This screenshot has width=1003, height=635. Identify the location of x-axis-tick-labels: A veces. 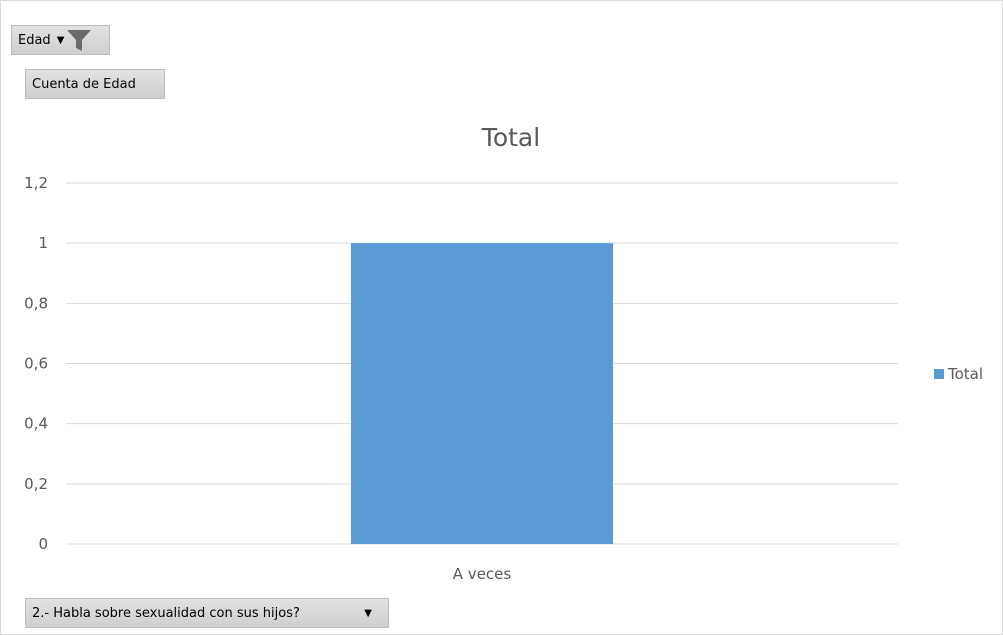
(482, 574).